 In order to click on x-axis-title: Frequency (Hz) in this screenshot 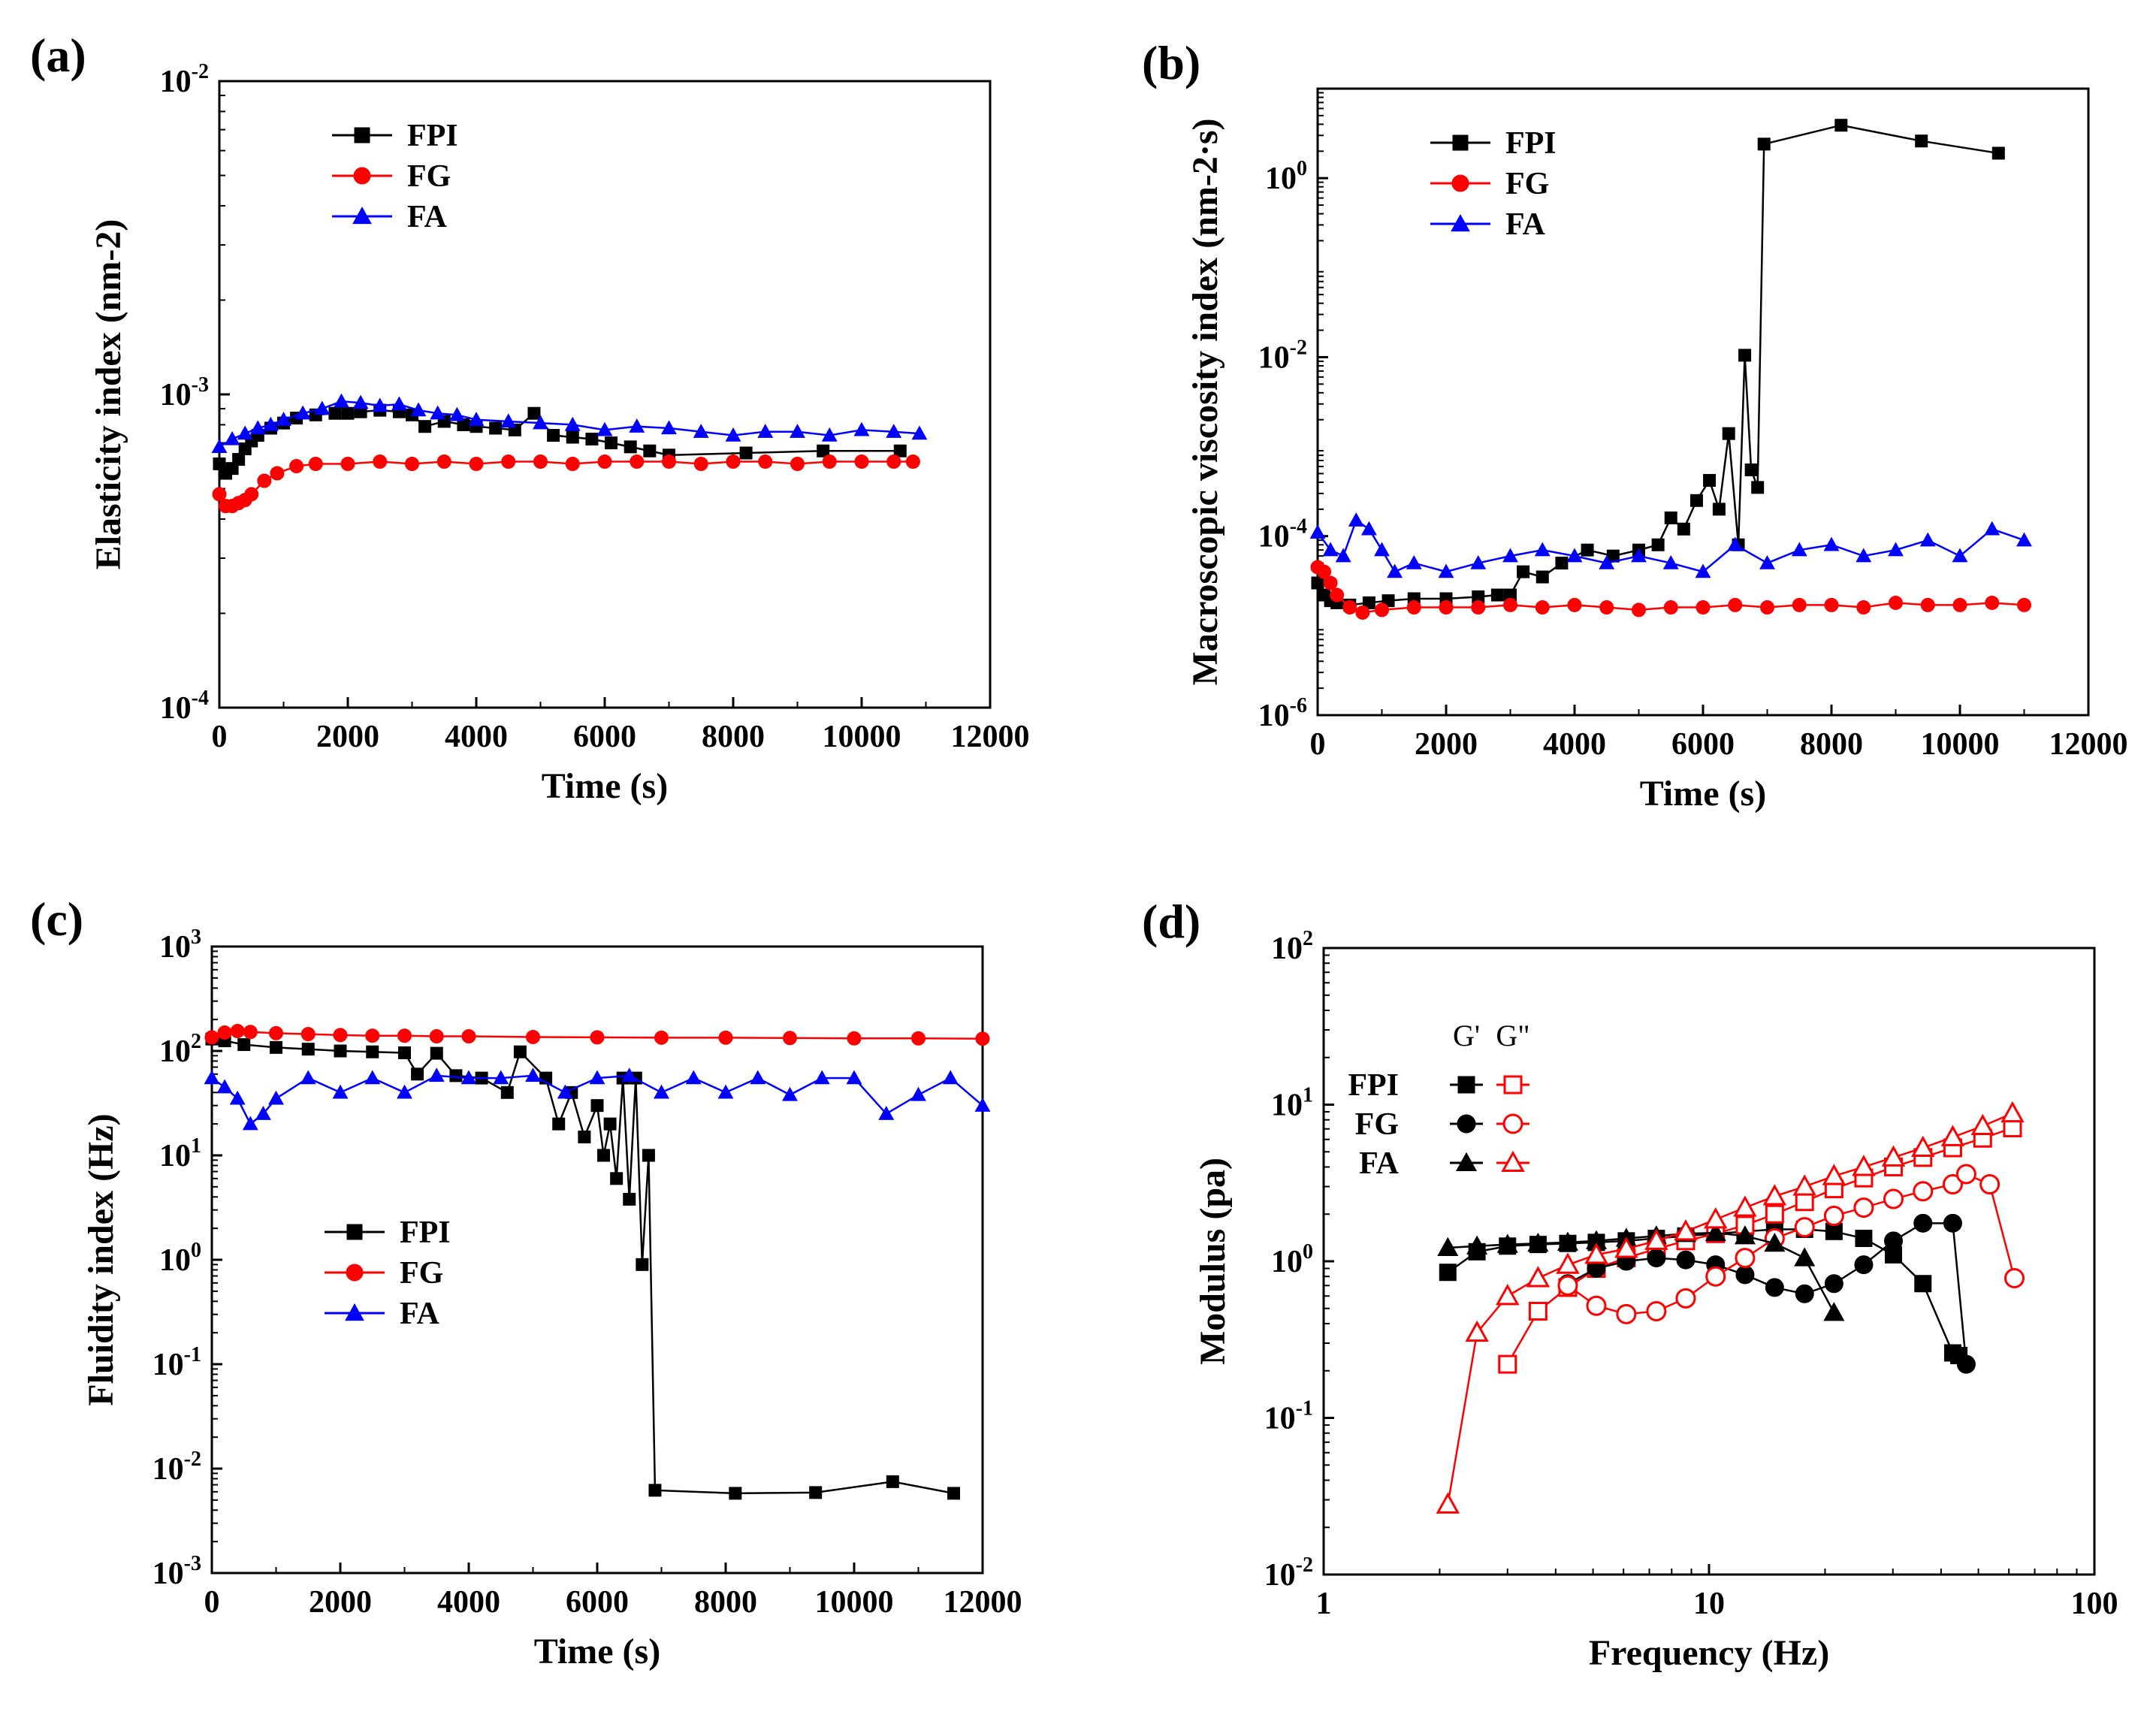, I will do `click(1709, 1653)`.